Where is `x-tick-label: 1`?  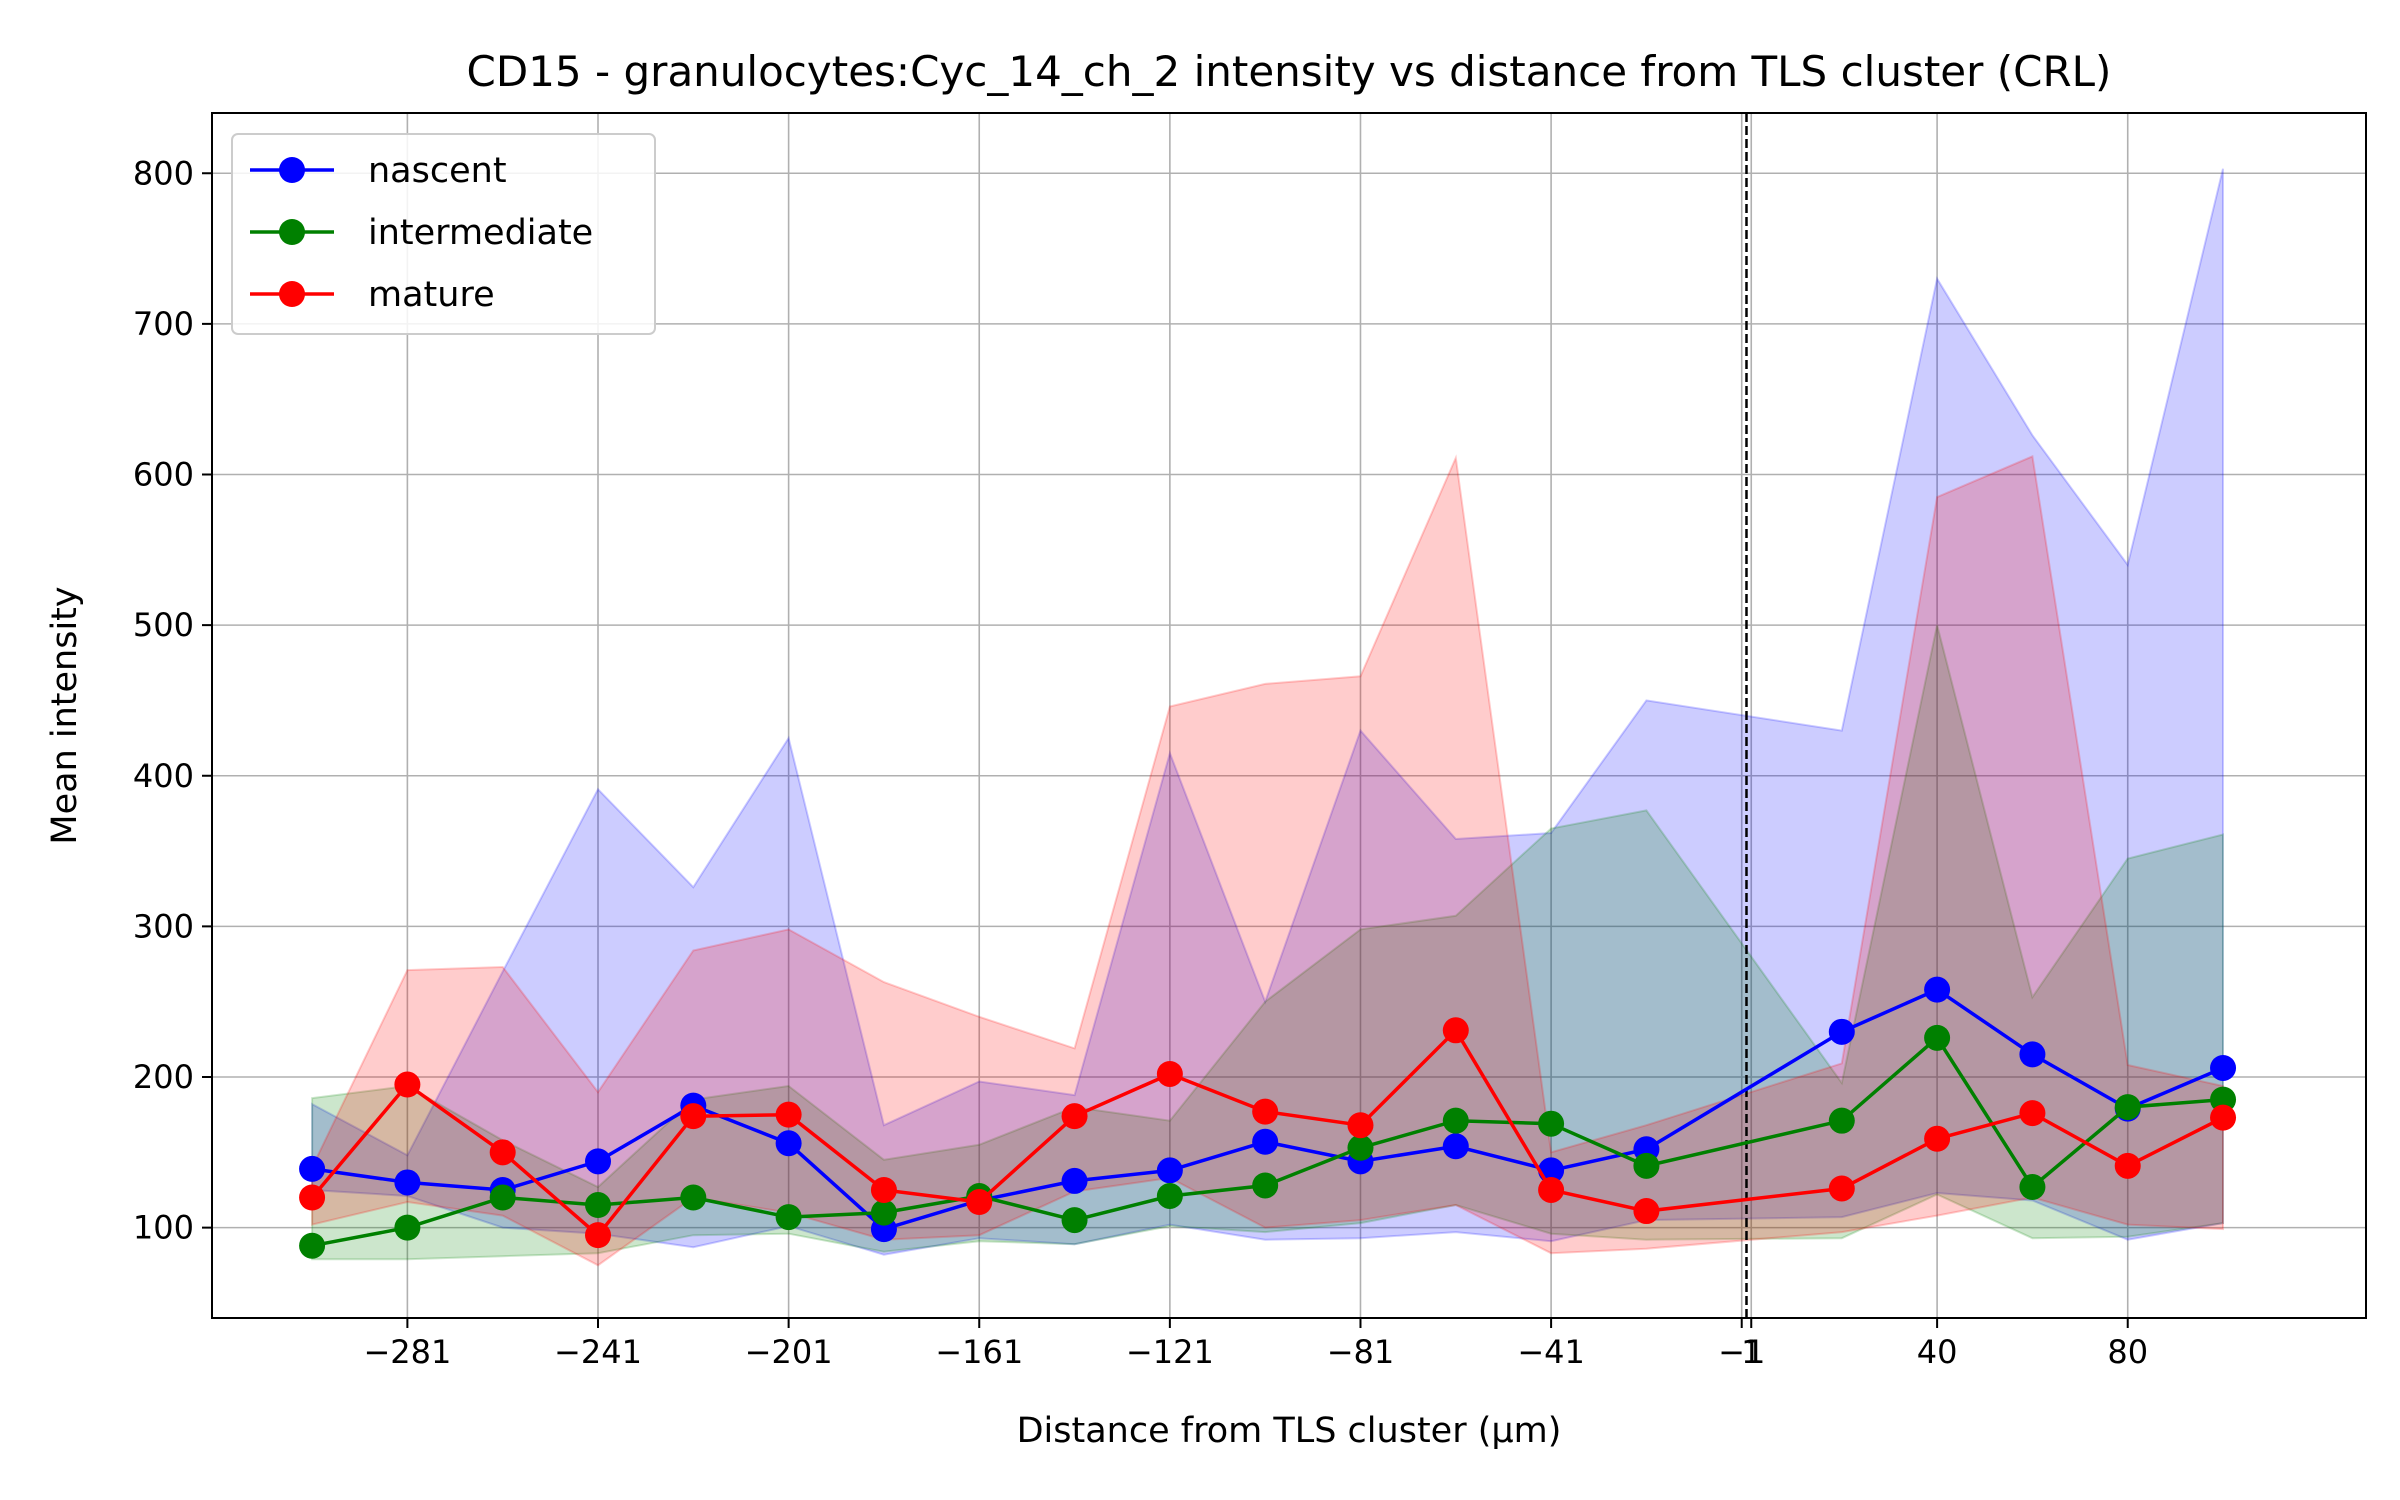
x-tick-label: 1 is located at coordinates (1751, 1352).